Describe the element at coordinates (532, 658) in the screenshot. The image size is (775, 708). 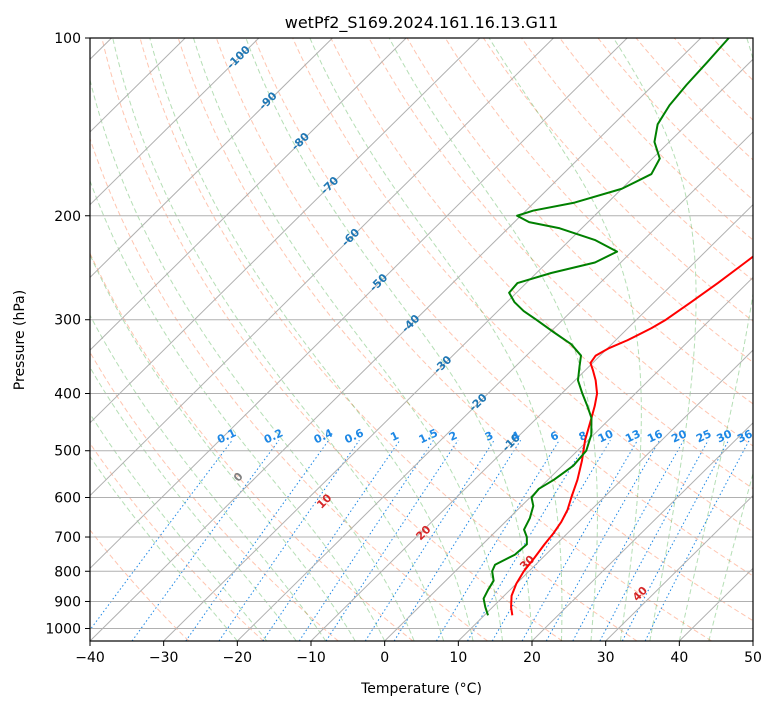
I see `x-tick-label: 20` at that location.